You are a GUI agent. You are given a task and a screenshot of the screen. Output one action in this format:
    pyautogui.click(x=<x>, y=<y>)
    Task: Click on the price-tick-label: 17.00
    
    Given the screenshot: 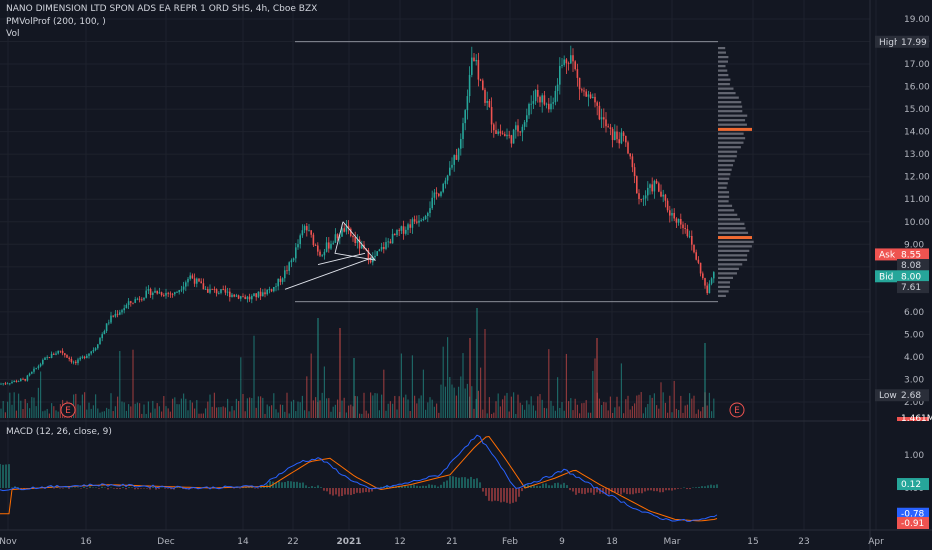 What is the action you would take?
    pyautogui.click(x=917, y=65)
    